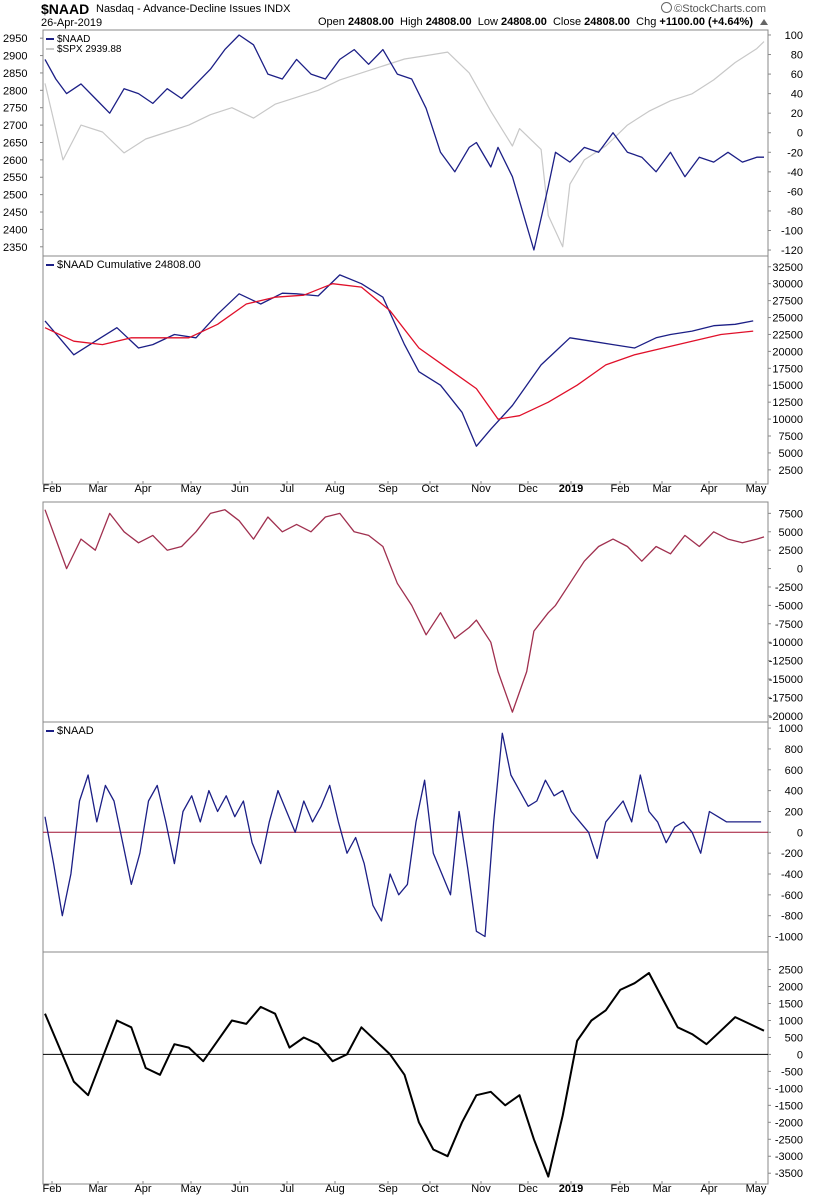  I want to click on axis-tick-label: -400, so click(792, 875).